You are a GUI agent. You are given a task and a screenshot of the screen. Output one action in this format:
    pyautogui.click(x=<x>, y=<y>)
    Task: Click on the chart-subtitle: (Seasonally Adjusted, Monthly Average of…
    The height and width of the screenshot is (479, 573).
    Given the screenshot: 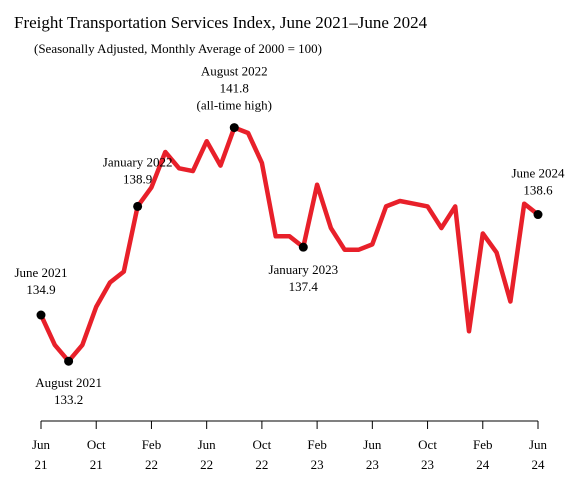 What is the action you would take?
    pyautogui.click(x=178, y=48)
    